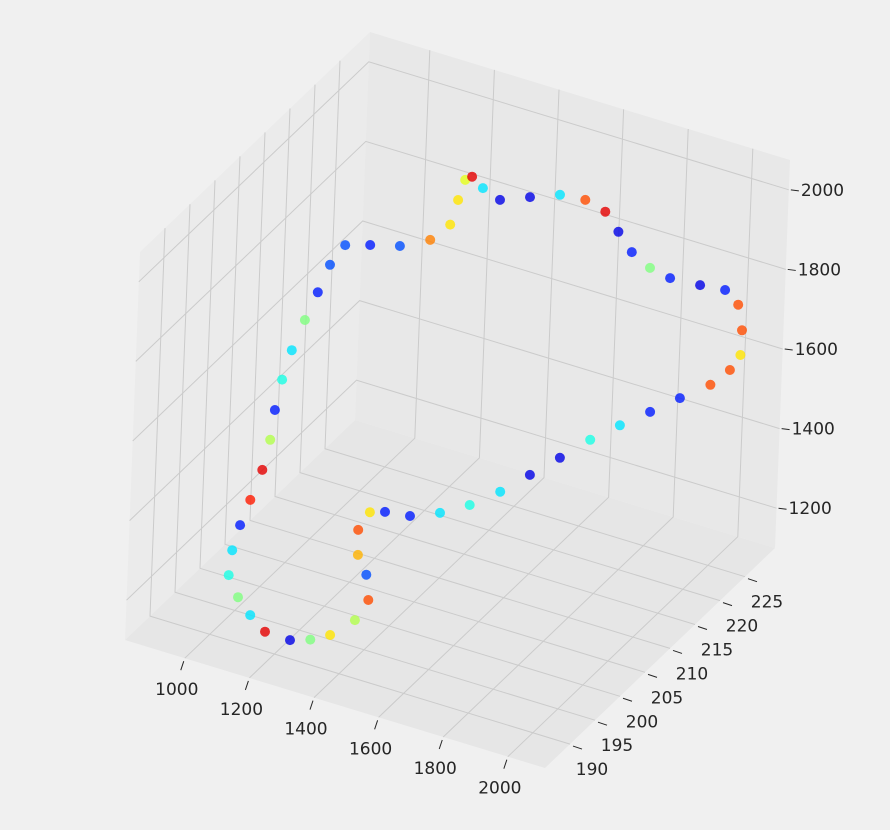 Image resolution: width=890 pixels, height=830 pixels. Describe the element at coordinates (499, 789) in the screenshot. I see `x-tick-label: 2000` at that location.